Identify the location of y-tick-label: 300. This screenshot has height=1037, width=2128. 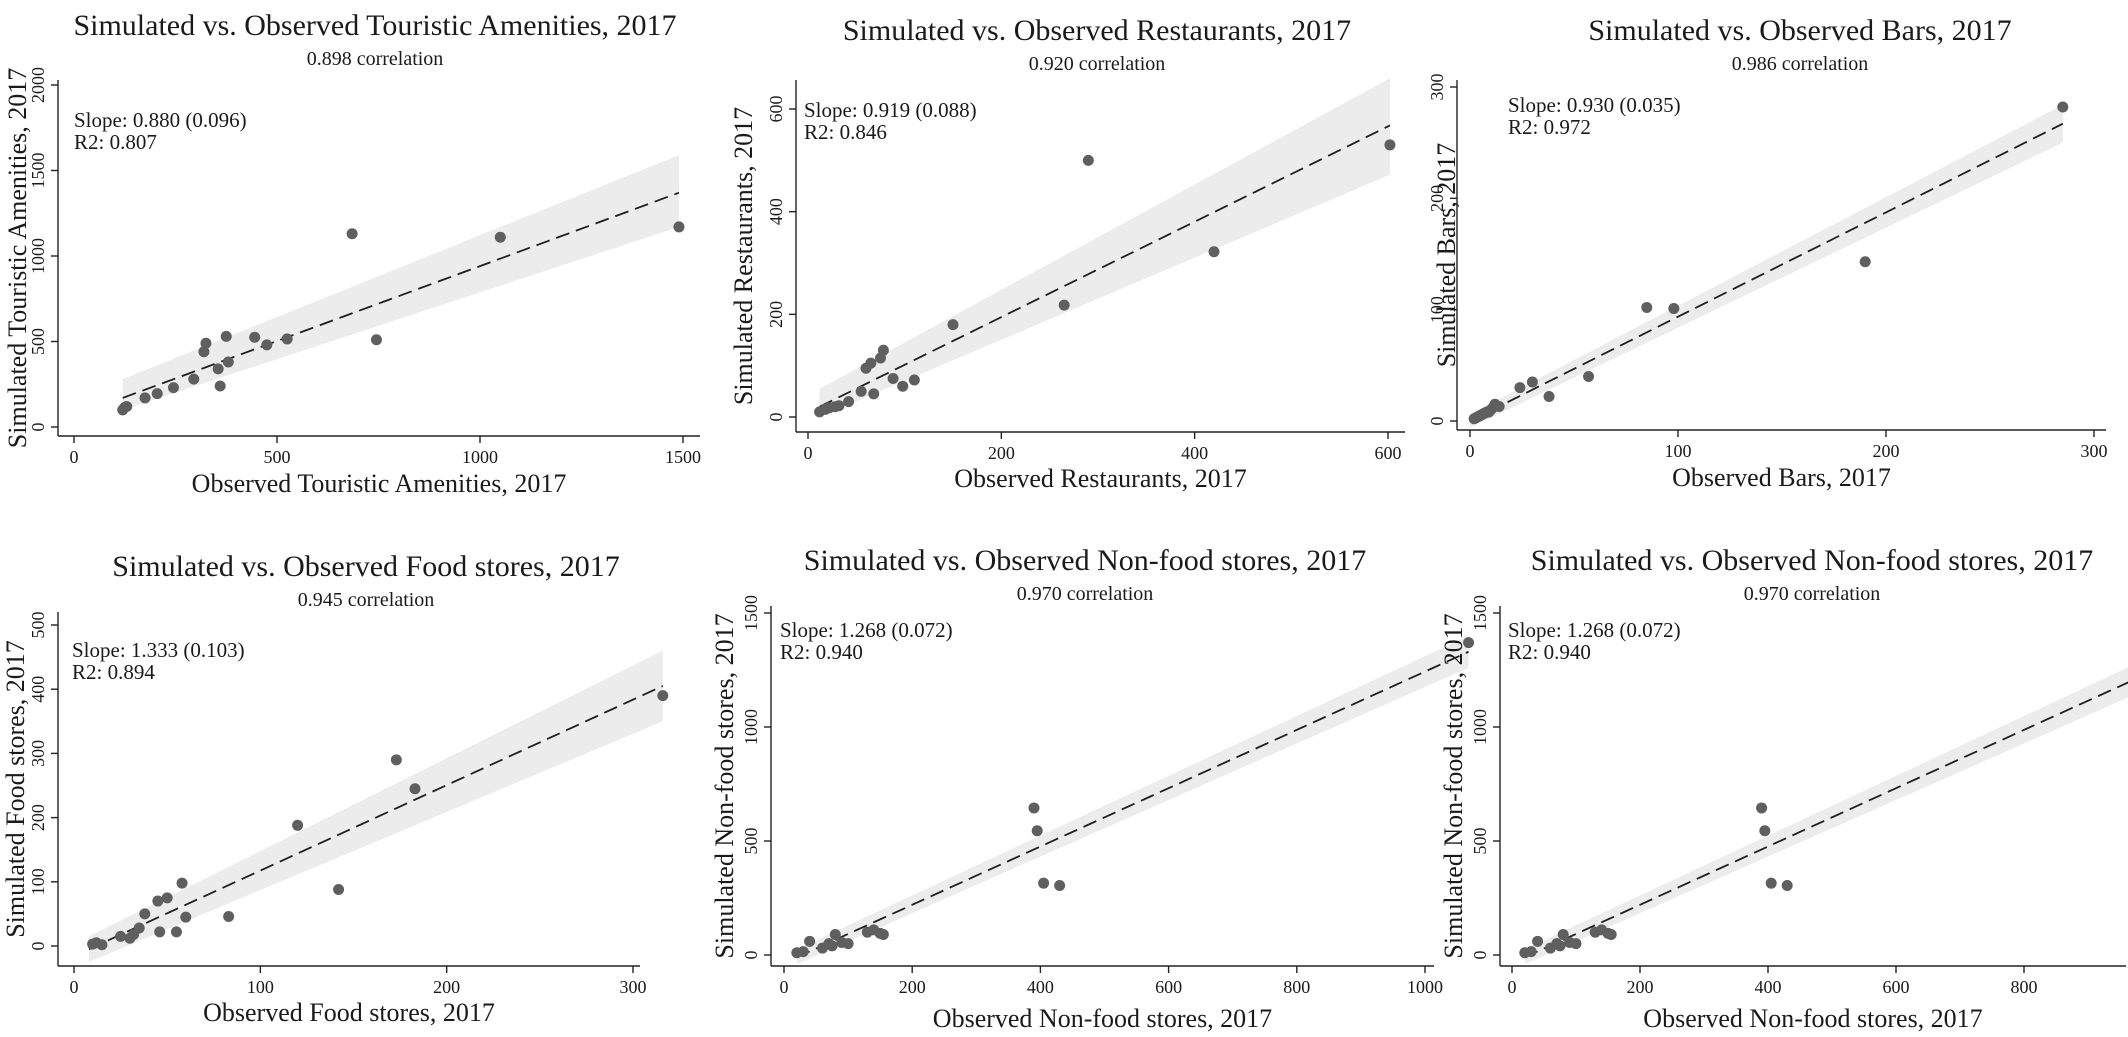
(1437, 87).